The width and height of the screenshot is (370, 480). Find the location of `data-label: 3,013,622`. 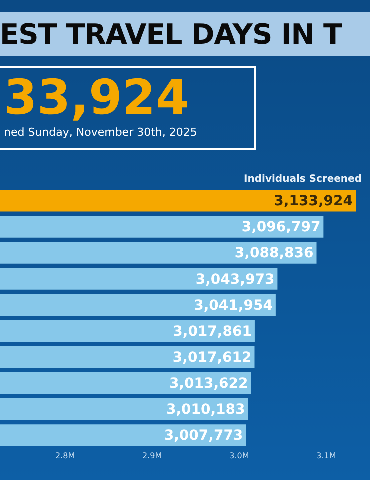

data-label: 3,013,622 is located at coordinates (208, 384).